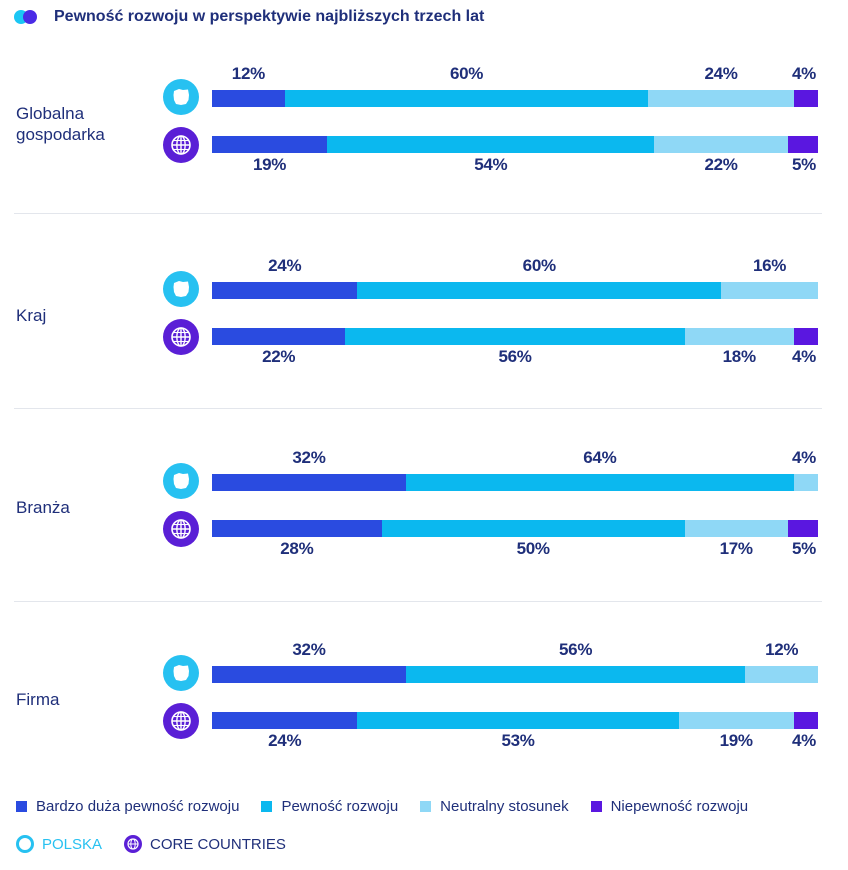 This screenshot has width=848, height=870. I want to click on category-label-line: Firma, so click(38, 699).